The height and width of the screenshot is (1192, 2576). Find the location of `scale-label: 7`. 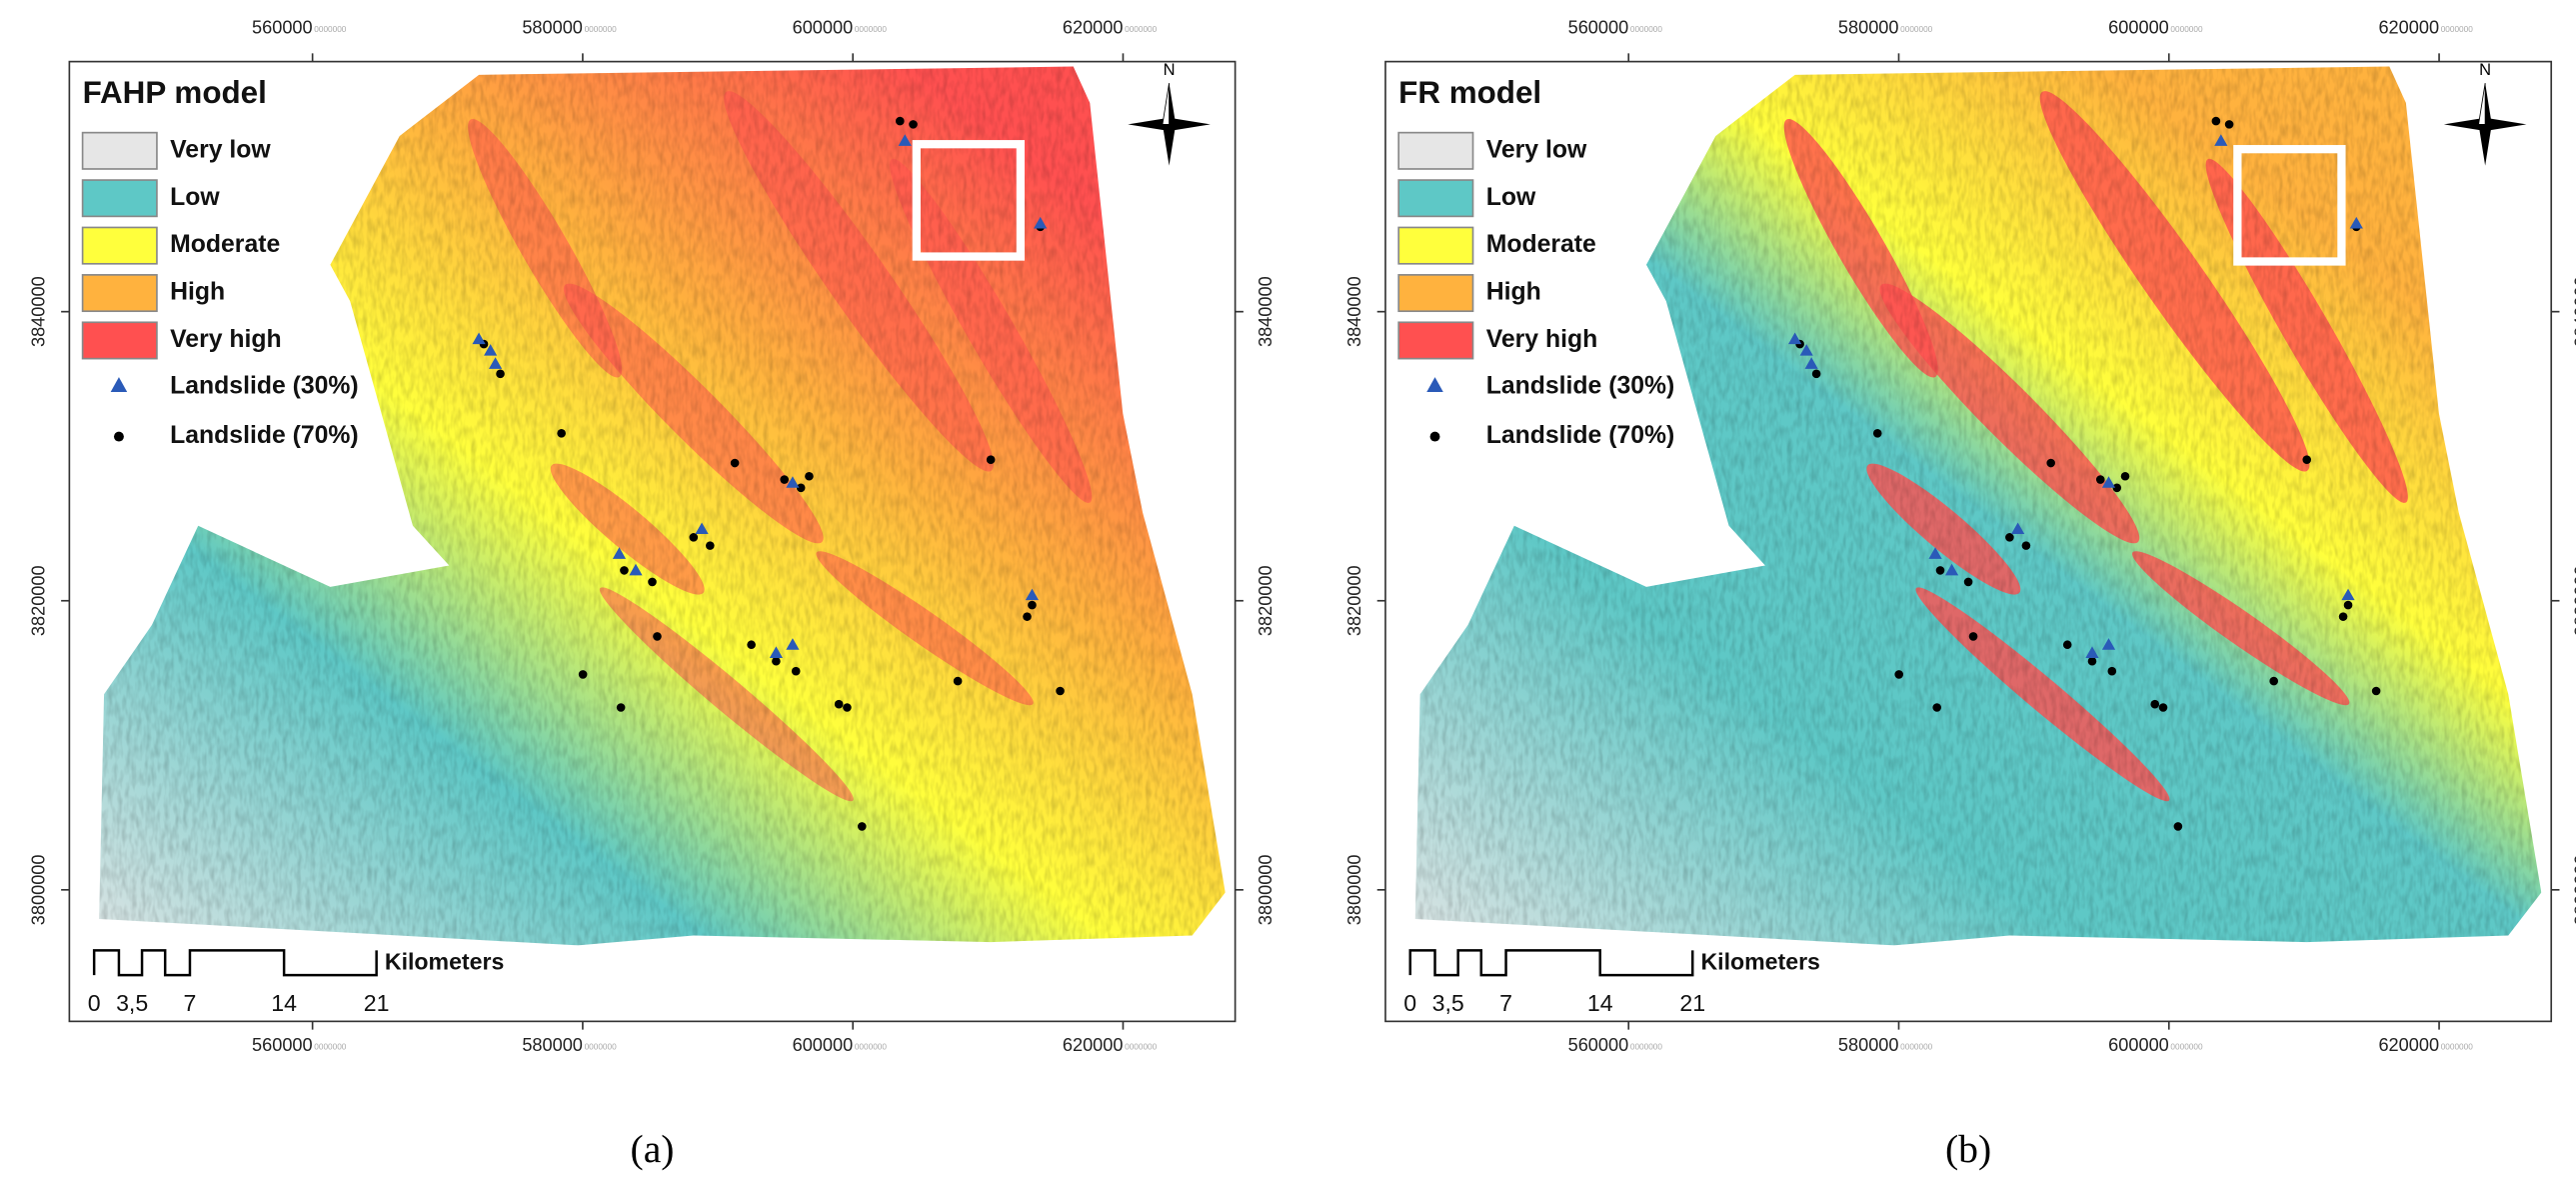

scale-label: 7 is located at coordinates (191, 1003).